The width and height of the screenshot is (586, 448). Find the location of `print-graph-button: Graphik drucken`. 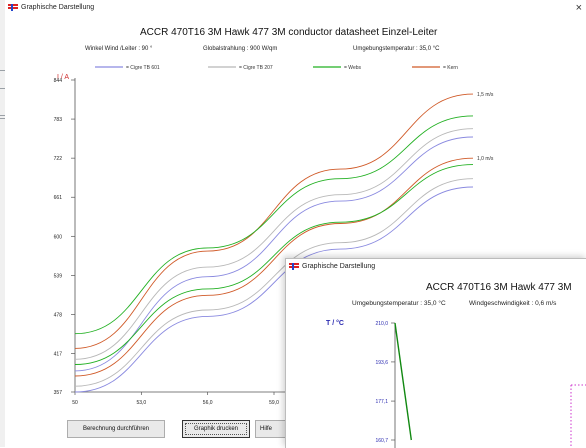

print-graph-button: Graphik drucken is located at coordinates (216, 429).